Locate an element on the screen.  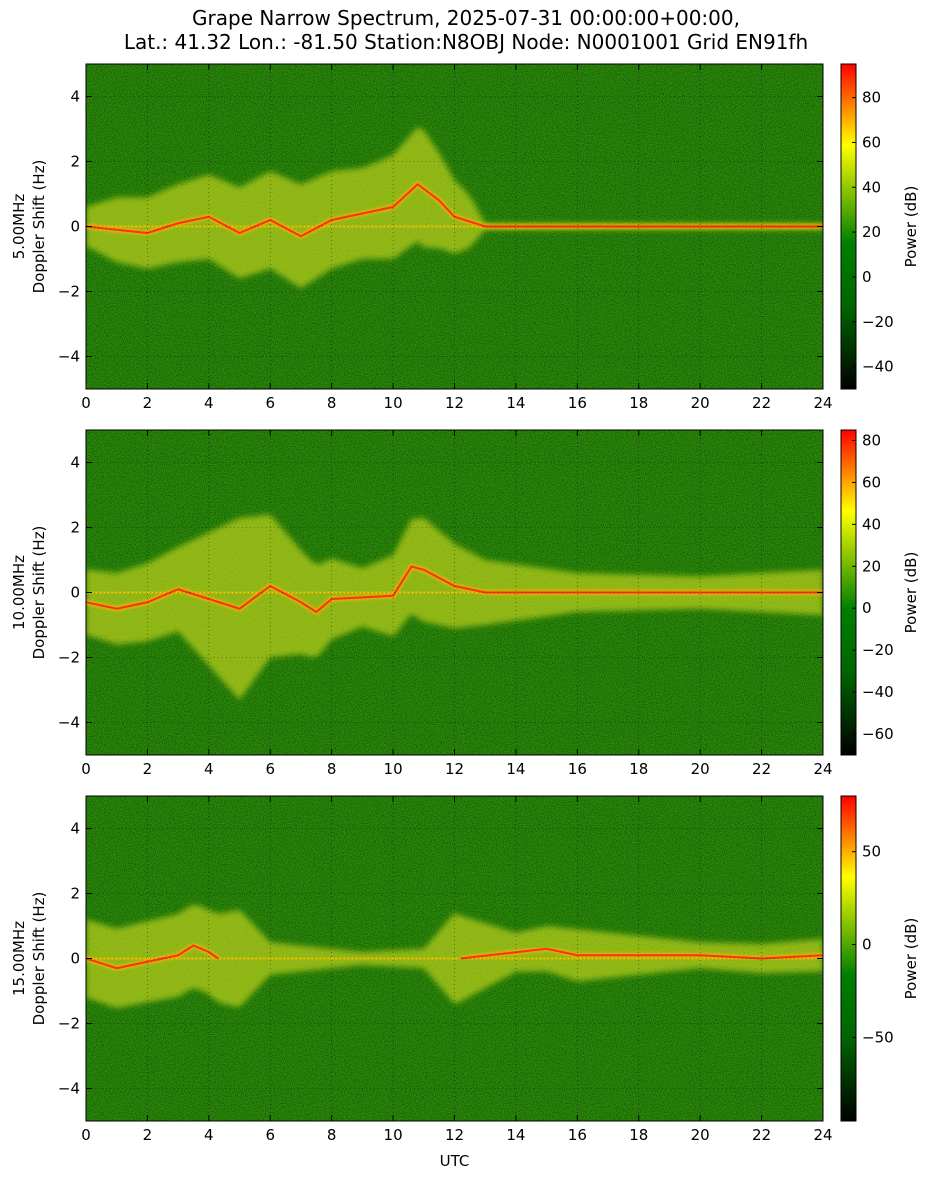
colorbar-tick-label: 50 is located at coordinates (871, 852).